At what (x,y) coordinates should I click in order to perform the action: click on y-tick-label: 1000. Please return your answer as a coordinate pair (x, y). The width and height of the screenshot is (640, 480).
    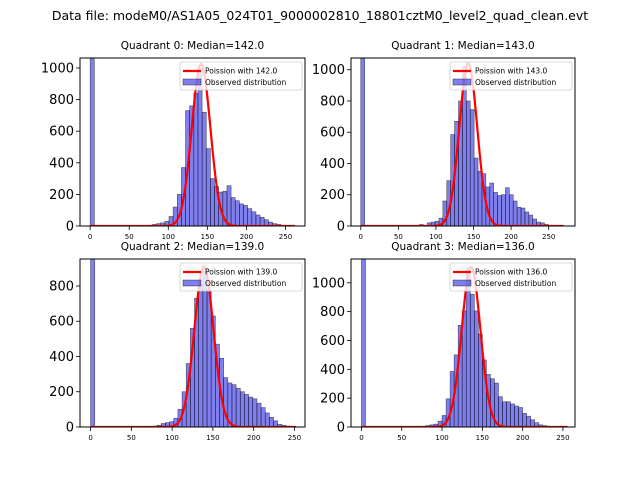
    Looking at the image, I should click on (57, 68).